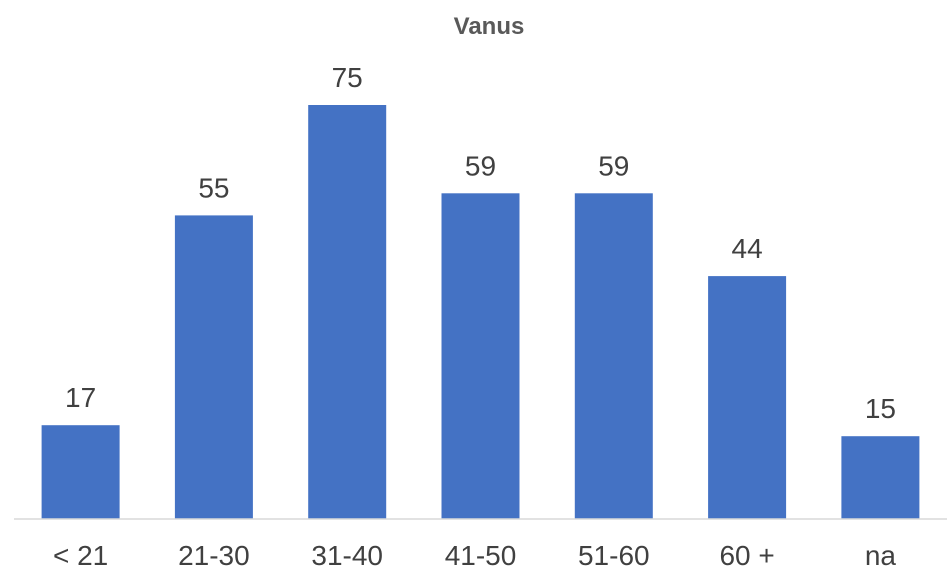 This screenshot has height=587, width=947. What do you see at coordinates (347, 555) in the screenshot?
I see `x-tick-label-2: 31-40` at bounding box center [347, 555].